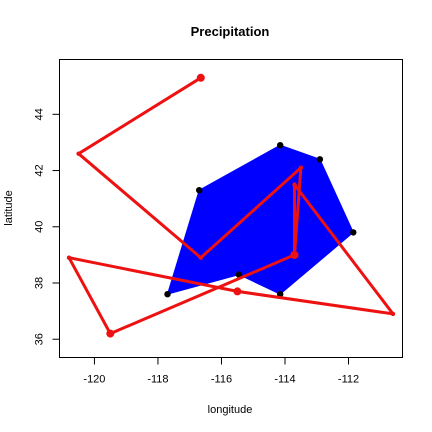 Image resolution: width=432 pixels, height=432 pixels. What do you see at coordinates (348, 380) in the screenshot?
I see `x-tick-label-5: -112` at bounding box center [348, 380].